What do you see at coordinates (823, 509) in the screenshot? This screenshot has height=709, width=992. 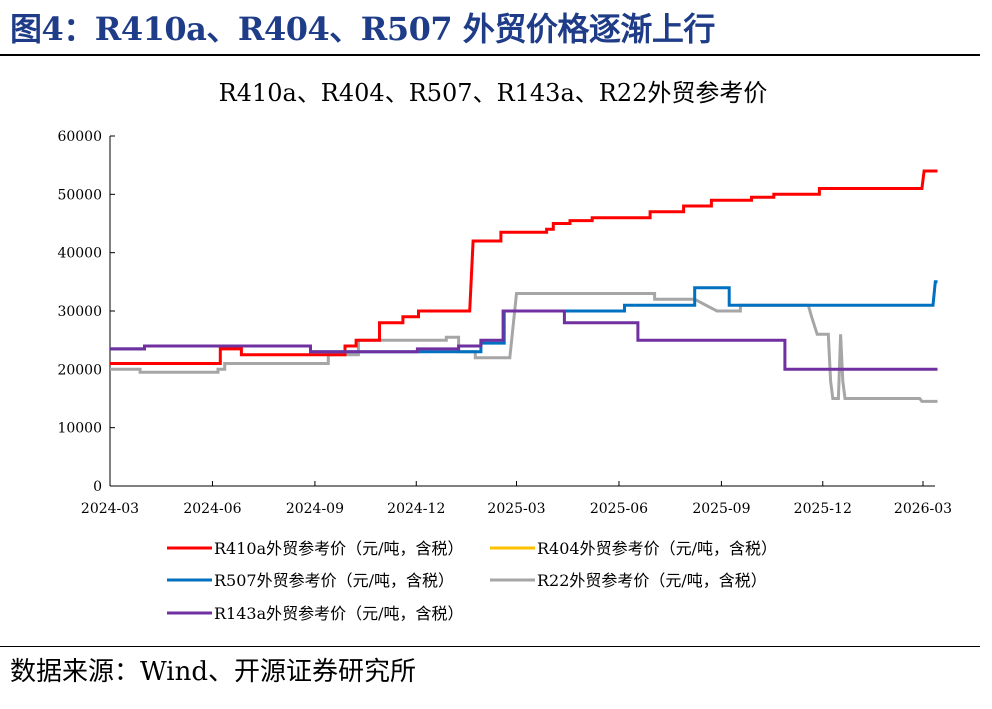 I see `x-tick-label: 2025-12` at bounding box center [823, 509].